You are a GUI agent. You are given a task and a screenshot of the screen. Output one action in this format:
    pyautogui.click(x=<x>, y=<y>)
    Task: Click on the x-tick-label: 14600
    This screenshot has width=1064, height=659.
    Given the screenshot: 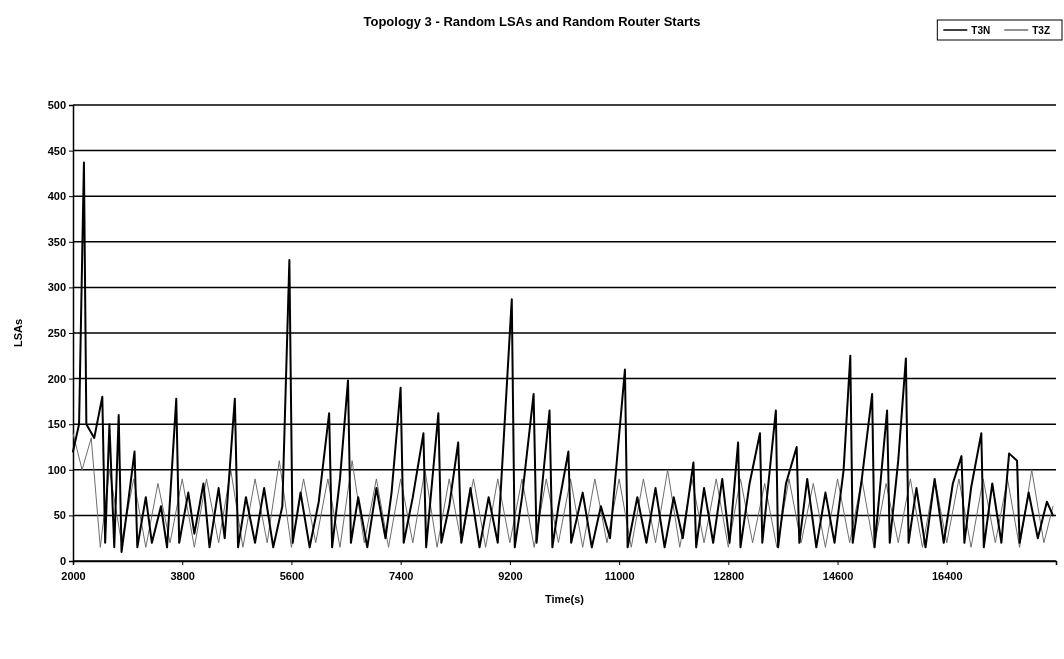 What is the action you would take?
    pyautogui.click(x=838, y=576)
    